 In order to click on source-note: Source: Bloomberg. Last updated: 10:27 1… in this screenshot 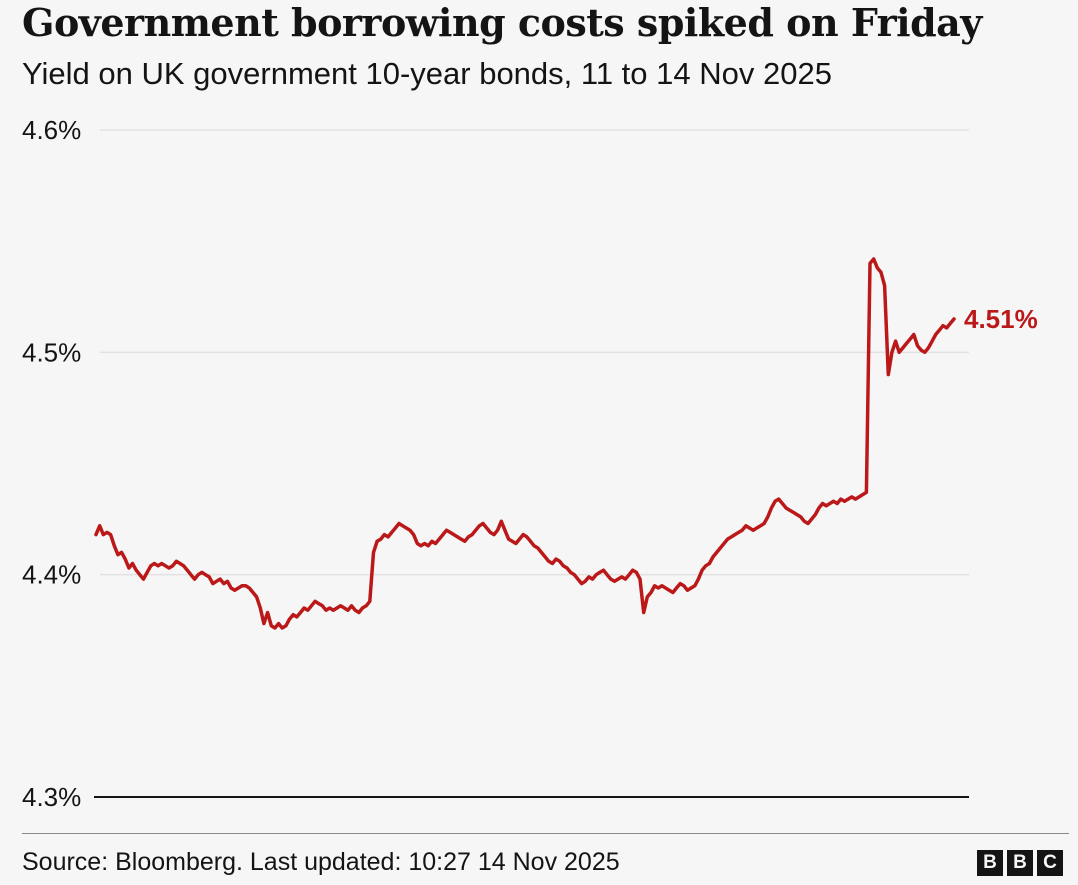, I will do `click(321, 862)`.